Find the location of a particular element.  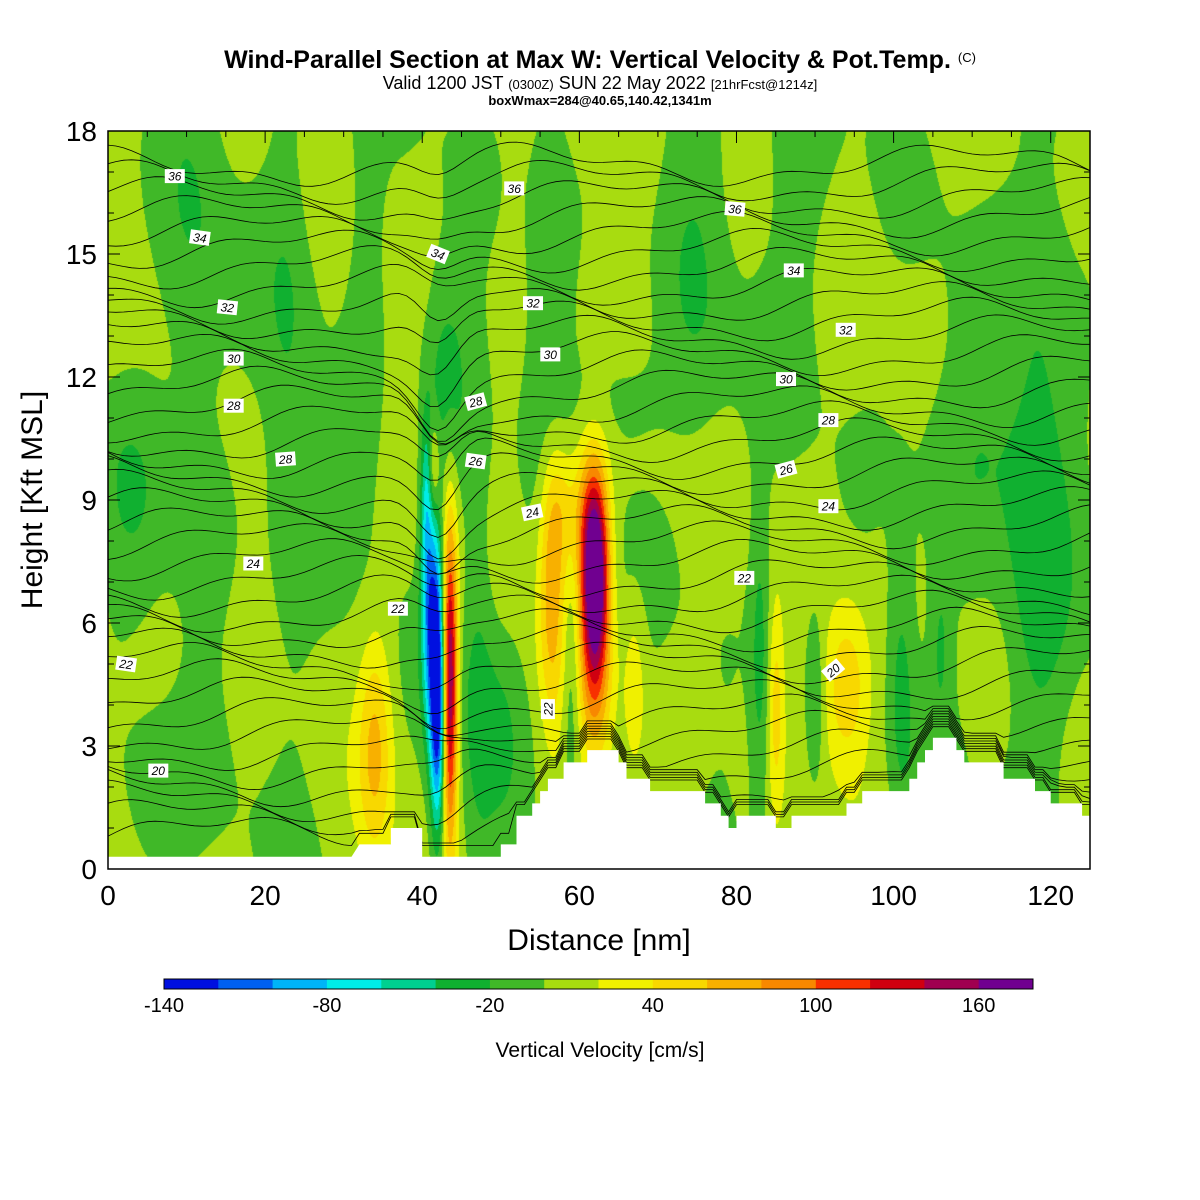

theta-label-text: 32 is located at coordinates (846, 330).